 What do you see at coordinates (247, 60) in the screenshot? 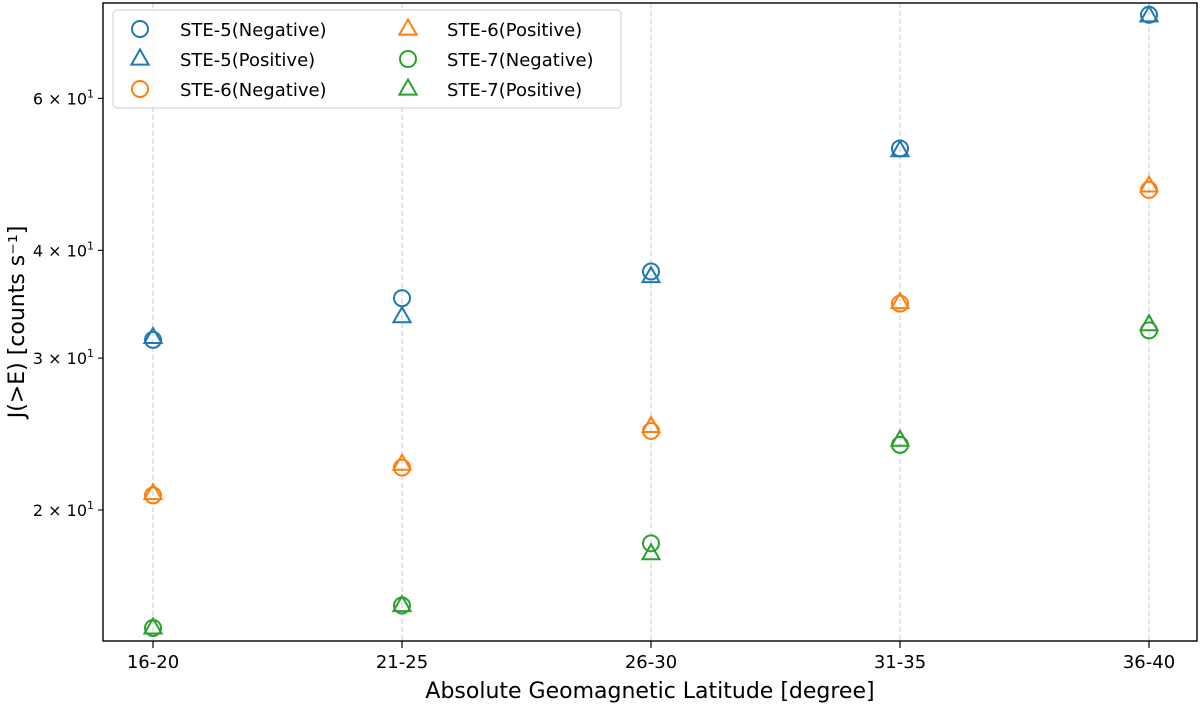
I see `legend-label: STE-5(Positive)` at bounding box center [247, 60].